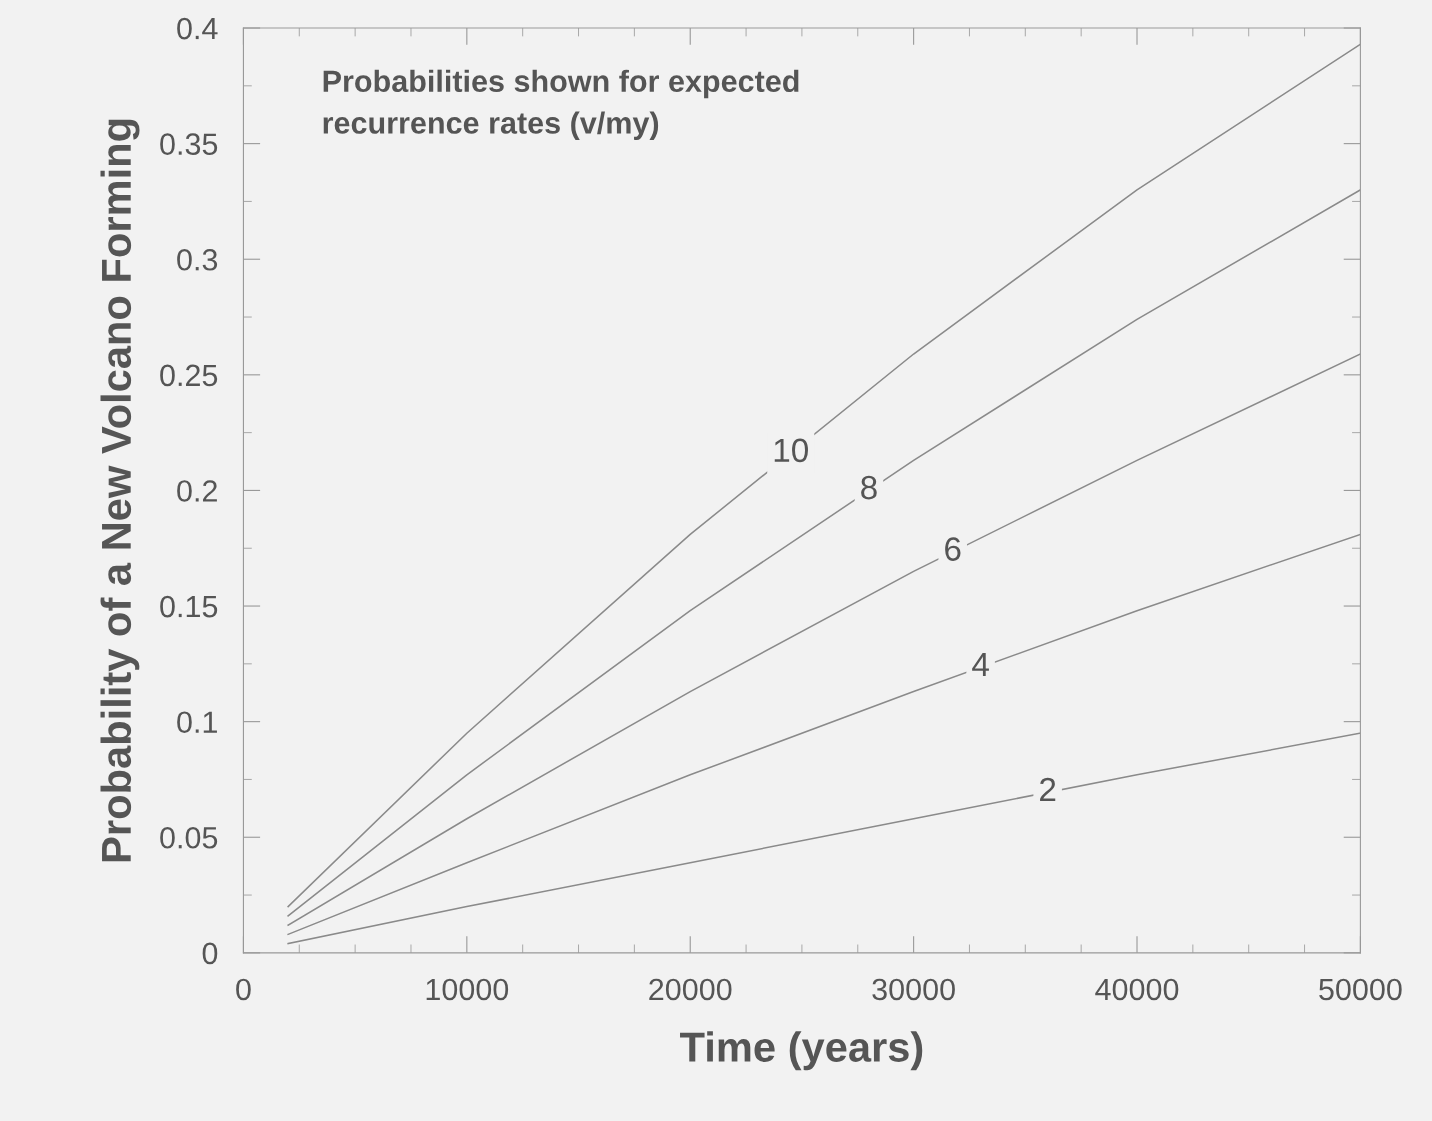  I want to click on series-label: 8, so click(869, 487).